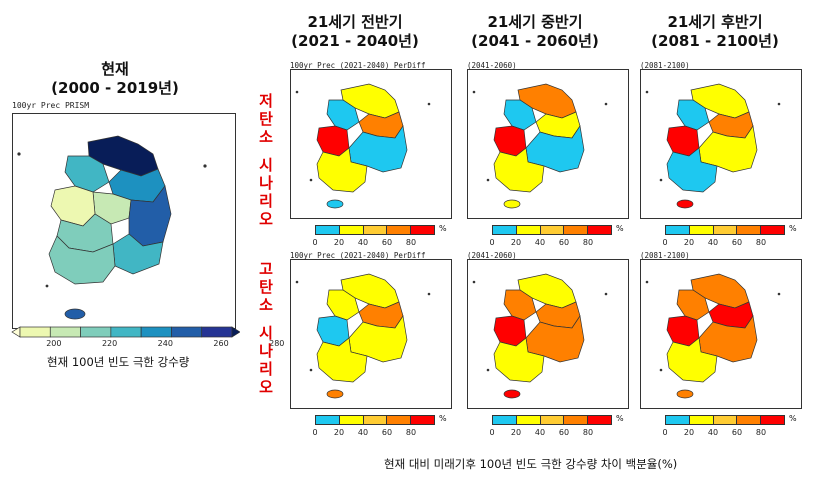 The image size is (818, 480). Describe the element at coordinates (266, 333) in the screenshot. I see `scenario-label-char: 시` at that location.